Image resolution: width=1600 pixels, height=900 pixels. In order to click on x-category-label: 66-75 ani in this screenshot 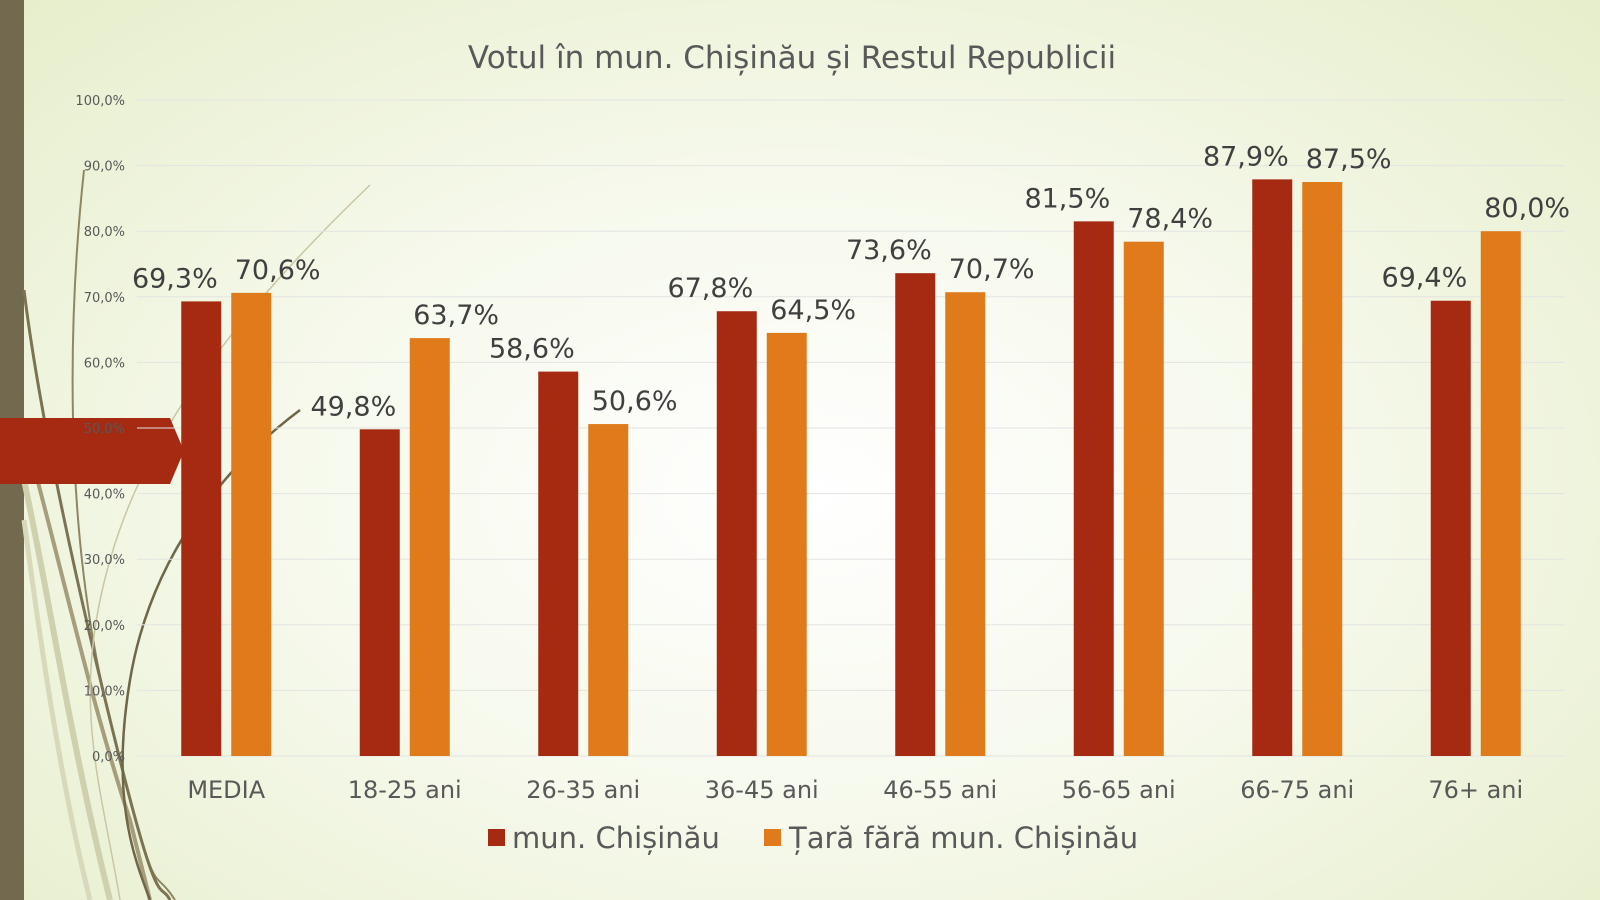, I will do `click(1297, 790)`.